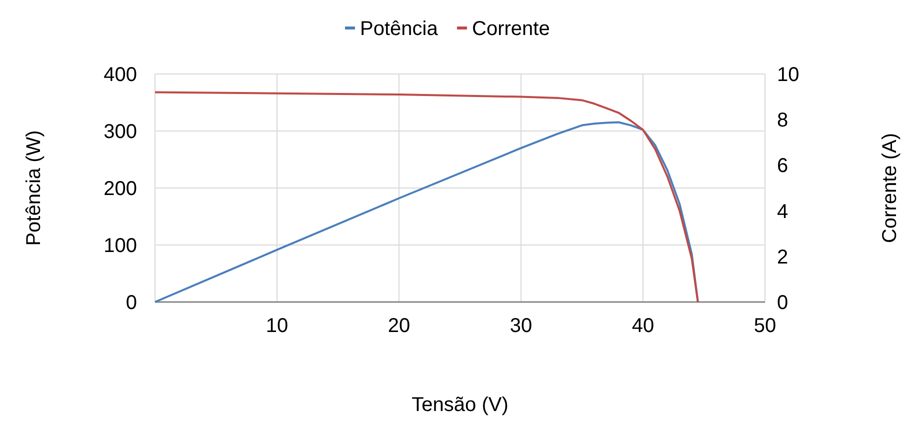  Describe the element at coordinates (34, 188) in the screenshot. I see `y-axis-title: Potência (W)` at that location.